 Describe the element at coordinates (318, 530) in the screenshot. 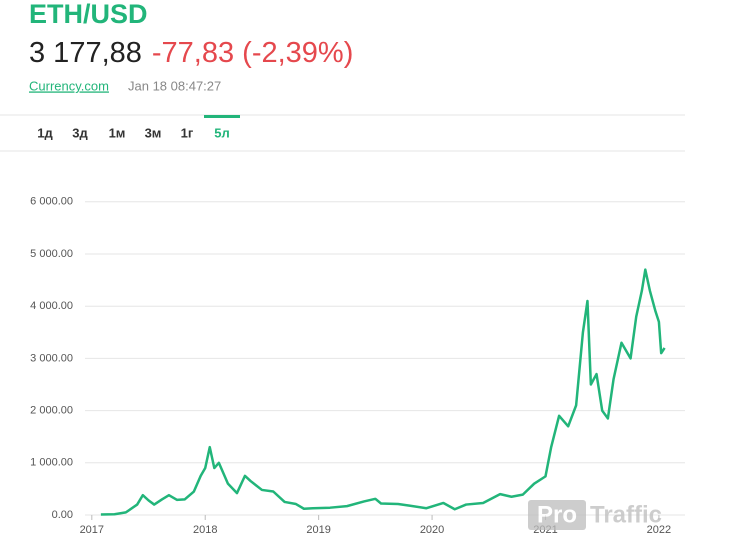

I see `x-tick-label: 2019` at that location.